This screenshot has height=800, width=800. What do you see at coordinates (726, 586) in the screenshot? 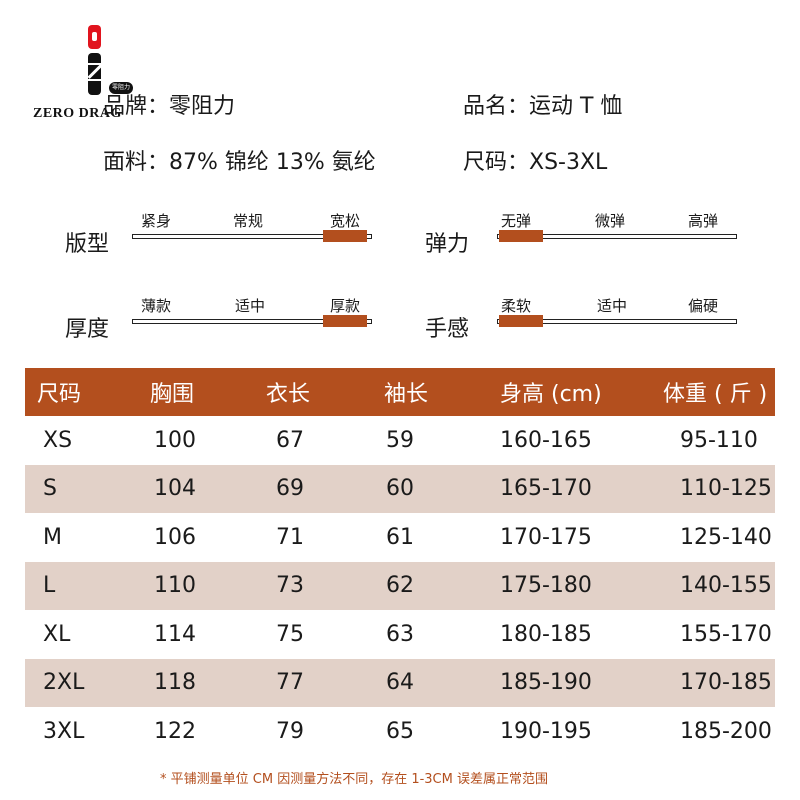
I see `cell-weight: 140-155` at bounding box center [726, 586].